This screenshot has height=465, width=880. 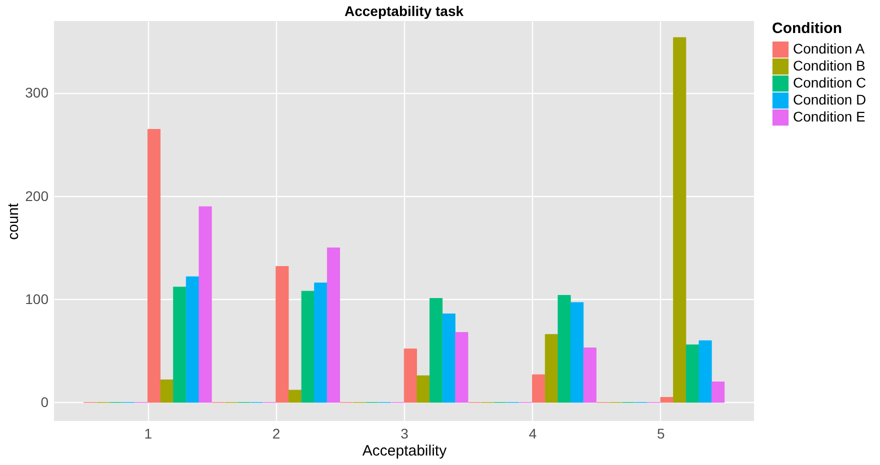 What do you see at coordinates (37, 196) in the screenshot?
I see `y-tick-label: 200` at bounding box center [37, 196].